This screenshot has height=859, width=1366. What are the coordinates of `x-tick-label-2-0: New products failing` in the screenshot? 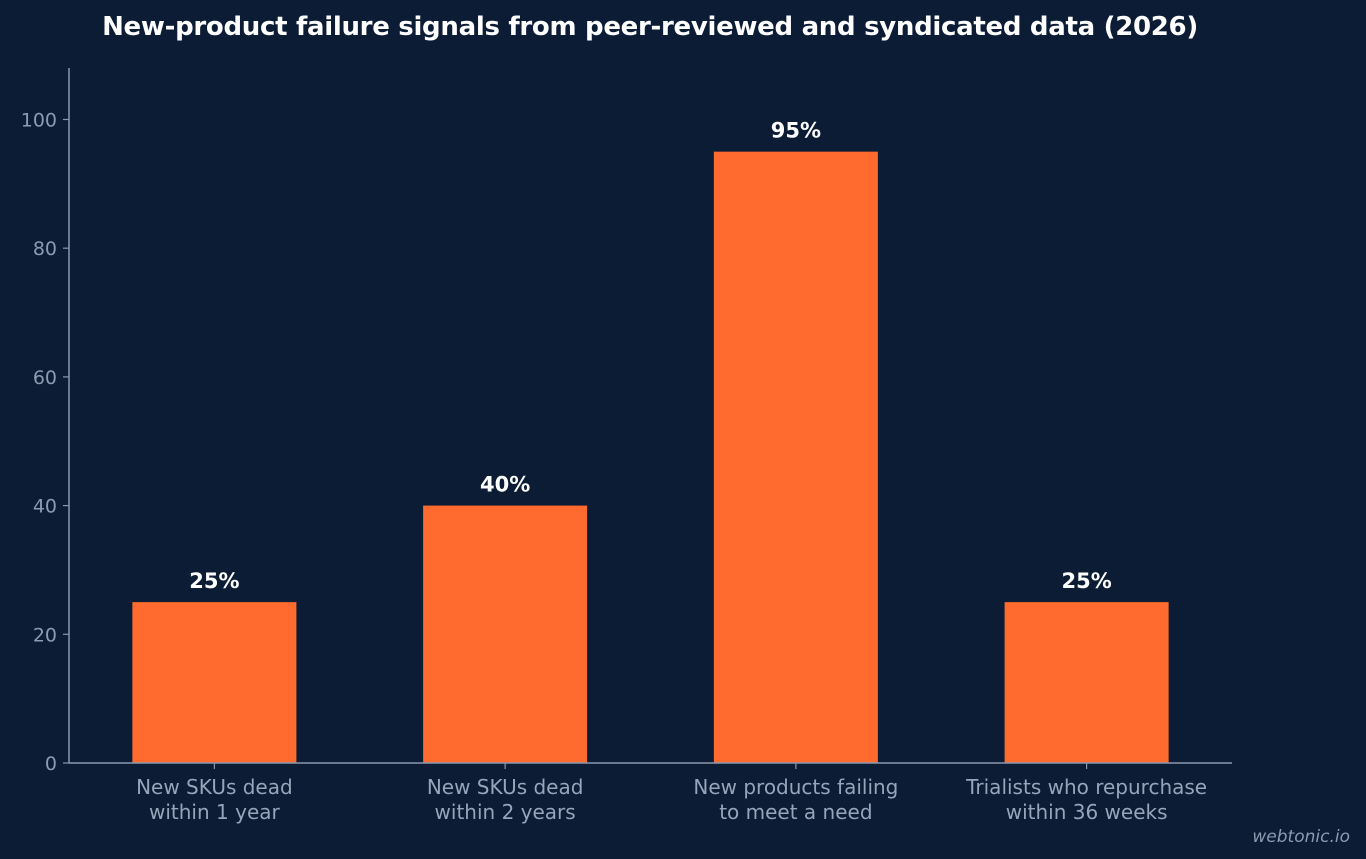 It's located at (795, 787).